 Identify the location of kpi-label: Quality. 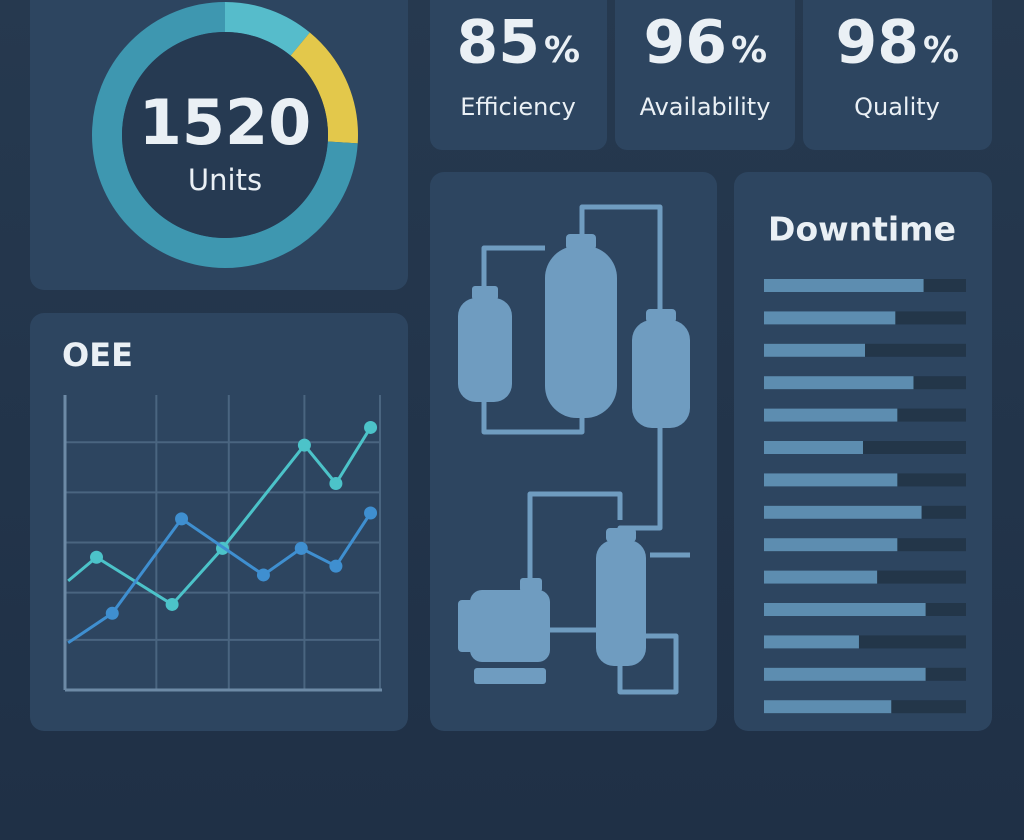
(897, 107).